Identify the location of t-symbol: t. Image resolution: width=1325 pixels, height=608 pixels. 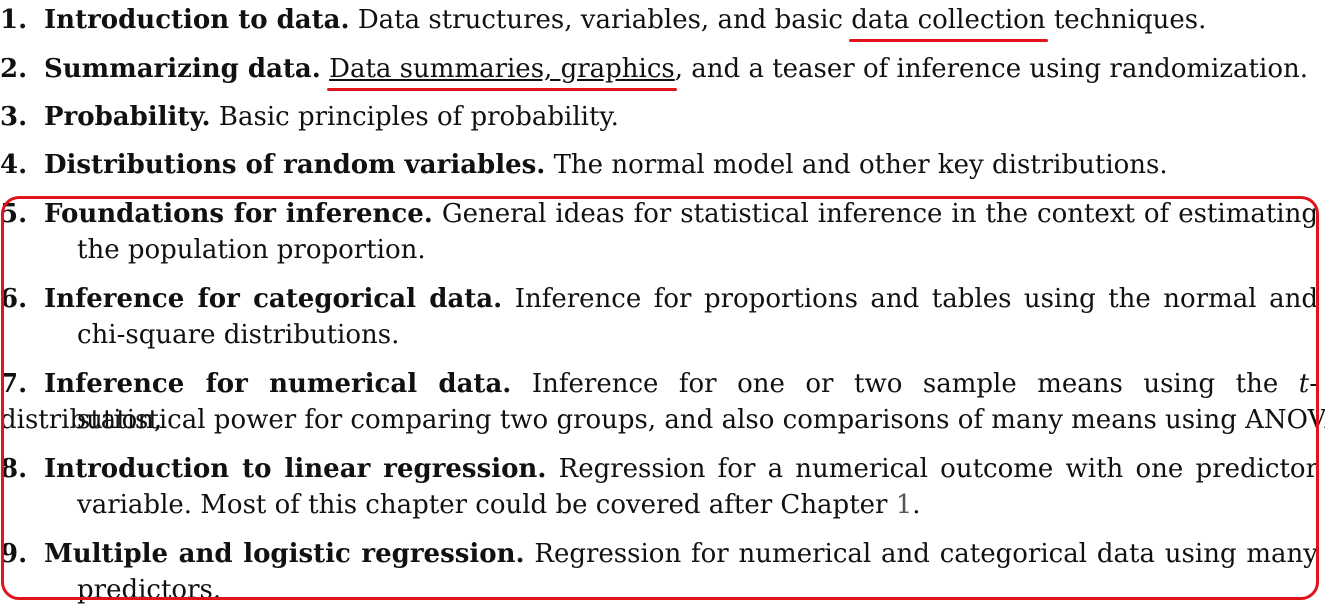
(1304, 384).